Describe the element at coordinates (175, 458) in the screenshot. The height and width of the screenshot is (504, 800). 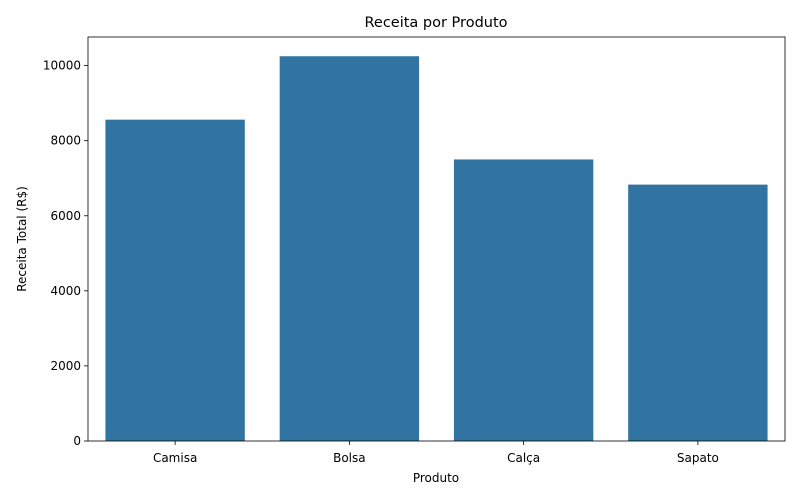
I see `x-tick-label: Camisa` at that location.